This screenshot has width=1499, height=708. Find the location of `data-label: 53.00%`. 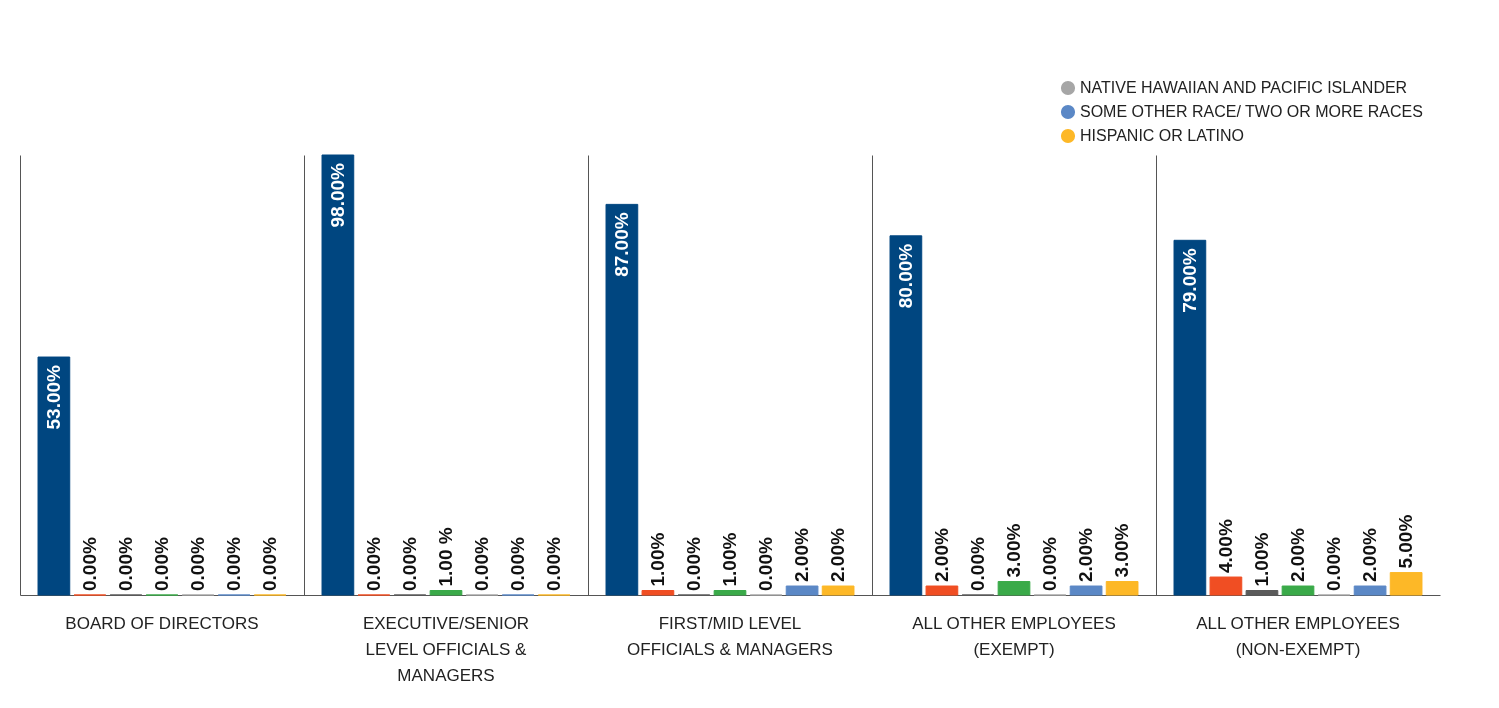

data-label: 53.00% is located at coordinates (53, 397).